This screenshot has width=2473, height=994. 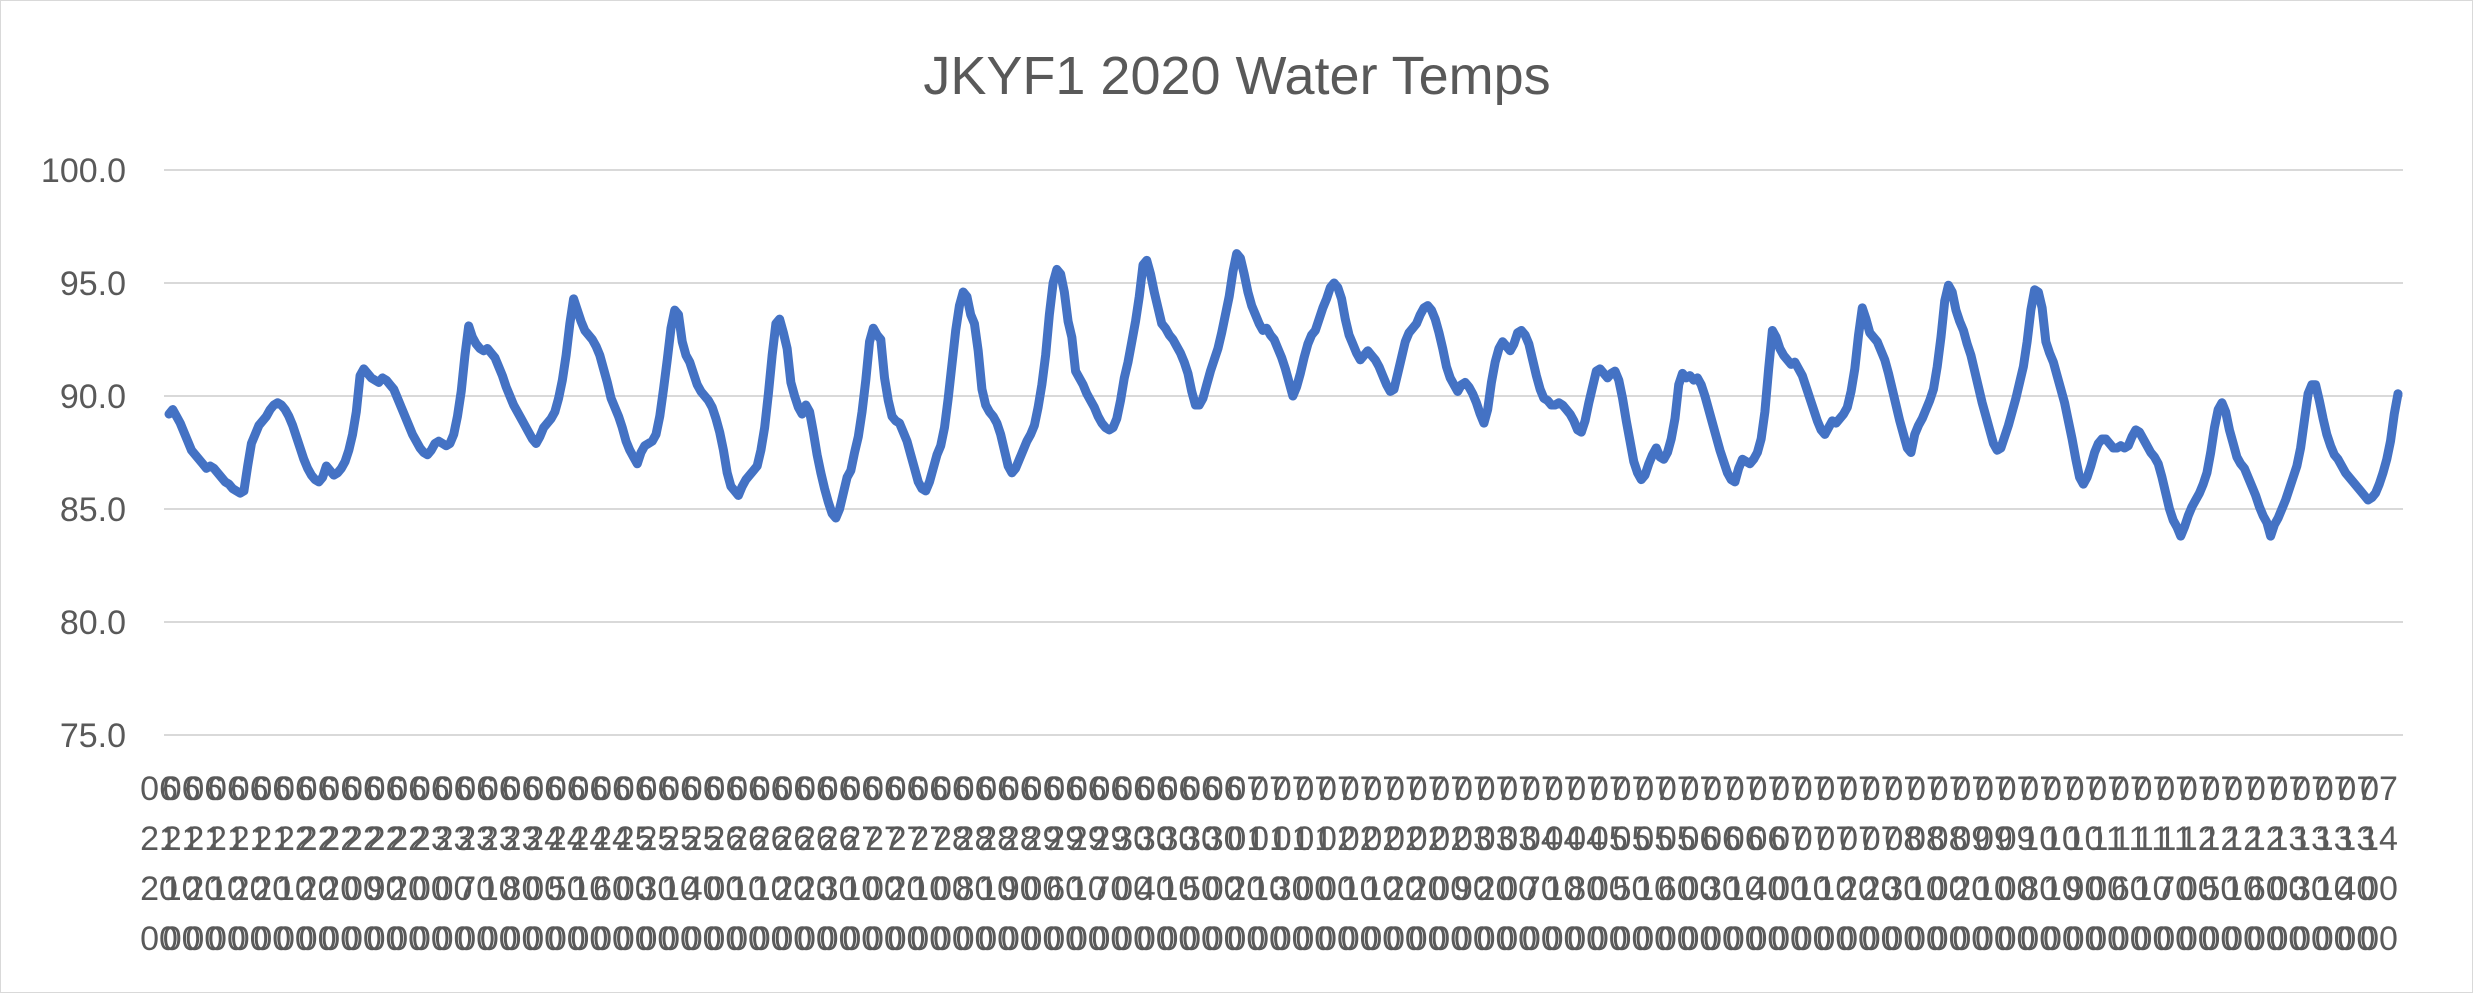 What do you see at coordinates (83, 453) in the screenshot?
I see `y-axis-labels: 100.0 95.0 90.0 85.0 80.0 75.0` at bounding box center [83, 453].